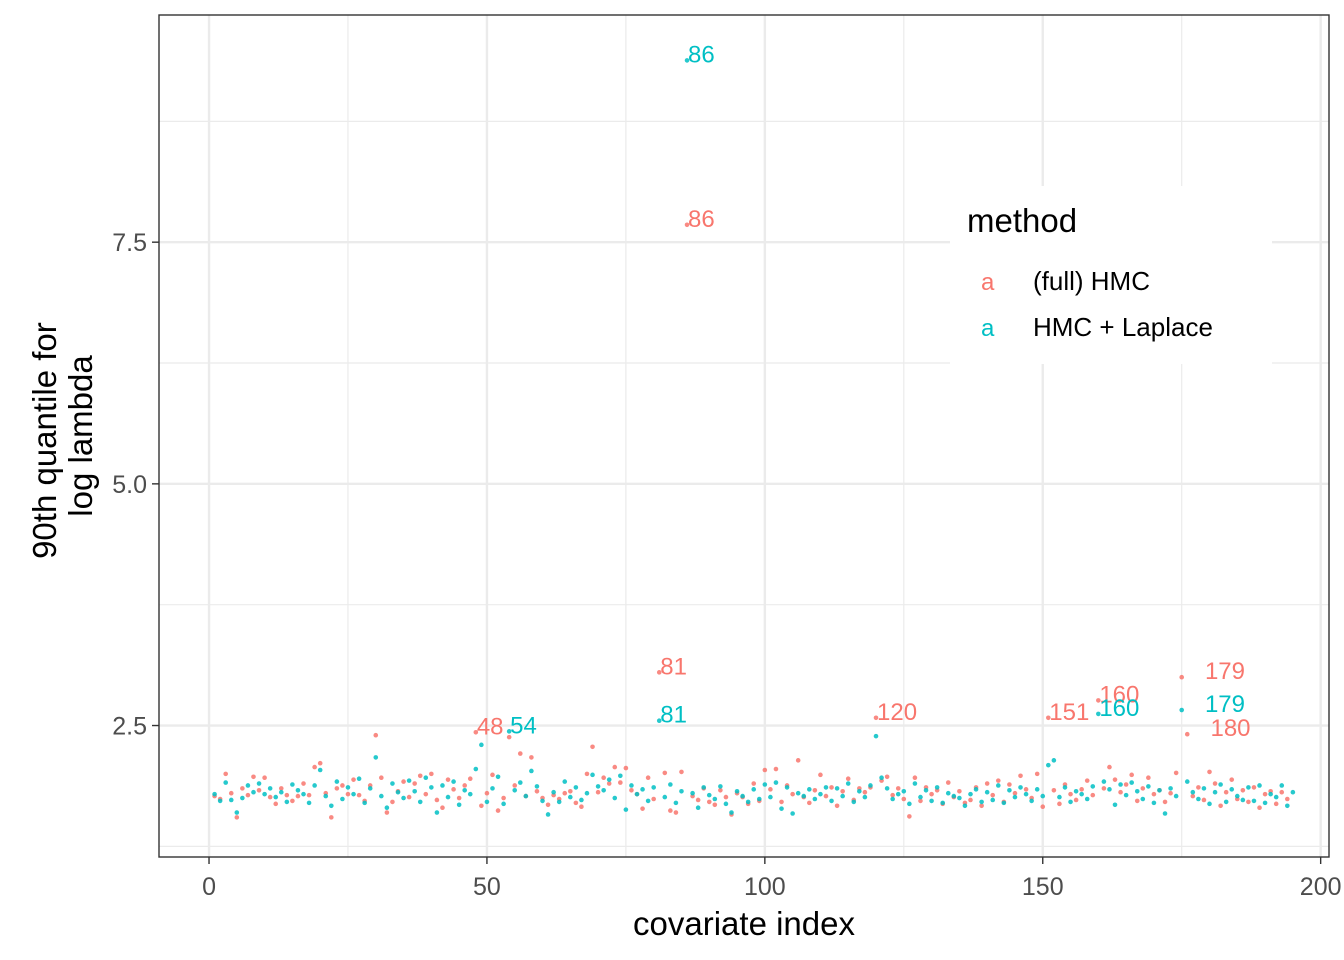  Describe the element at coordinates (897, 712) in the screenshot. I see `point-label-s0-3: 120` at that location.